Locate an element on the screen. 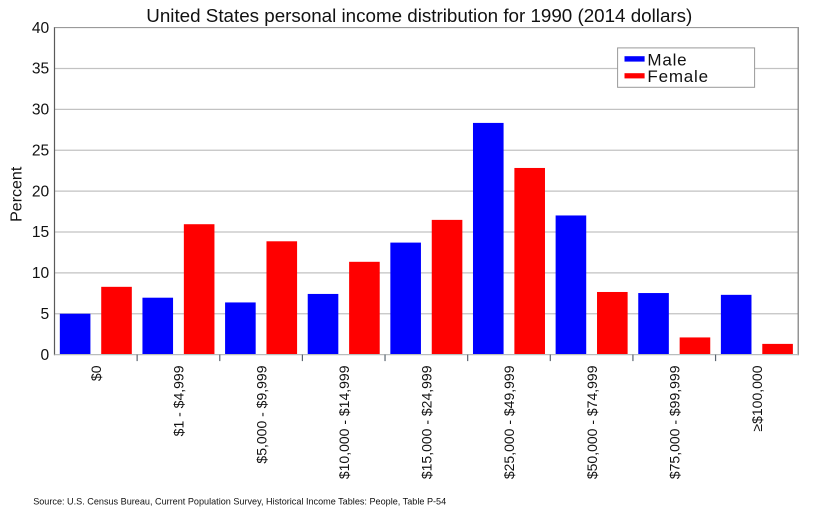 Image resolution: width=819 pixels, height=512 pixels. svg-text: $1 - $4,999 is located at coordinates (179, 400).